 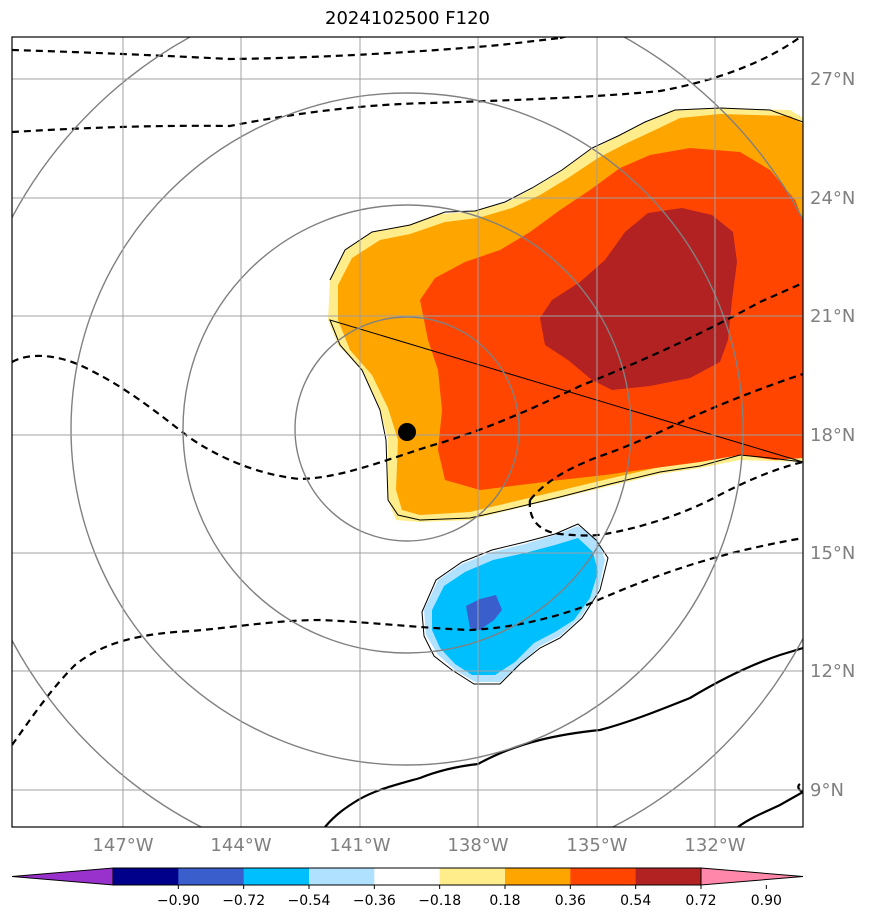 I want to click on lon-label-144: 144°W, so click(x=240, y=845).